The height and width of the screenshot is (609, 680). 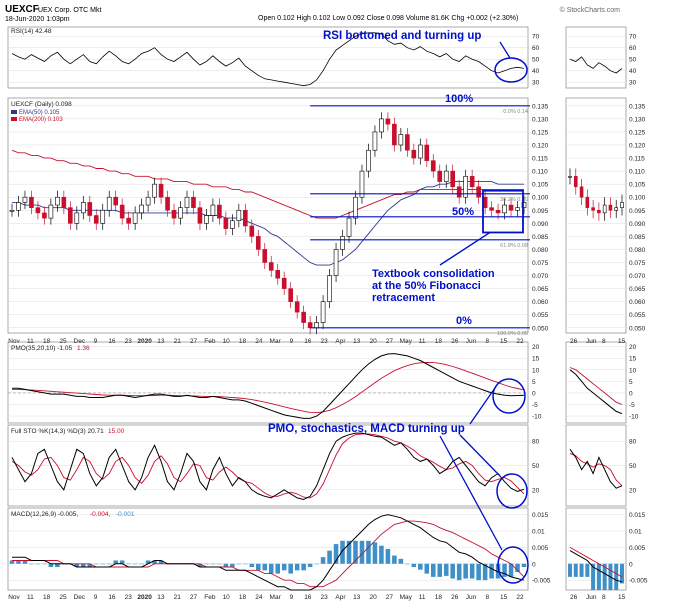 What do you see at coordinates (513, 565) in the screenshot?
I see `macd-circle` at bounding box center [513, 565].